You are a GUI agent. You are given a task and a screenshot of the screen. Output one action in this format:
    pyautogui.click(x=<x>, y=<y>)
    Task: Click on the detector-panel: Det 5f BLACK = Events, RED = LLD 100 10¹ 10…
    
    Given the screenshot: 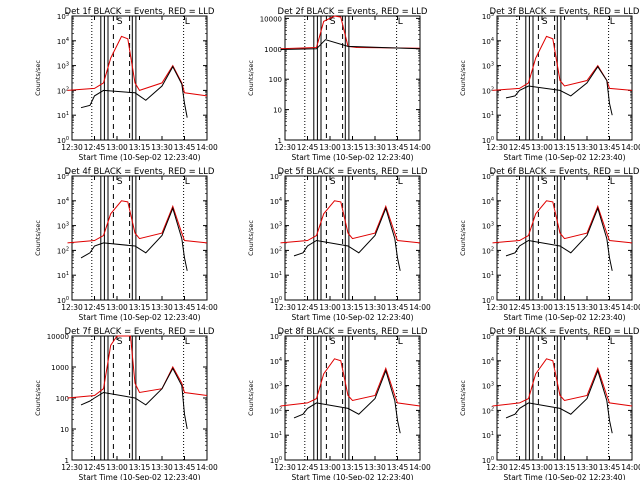 What is the action you would take?
    pyautogui.click(x=339, y=244)
    